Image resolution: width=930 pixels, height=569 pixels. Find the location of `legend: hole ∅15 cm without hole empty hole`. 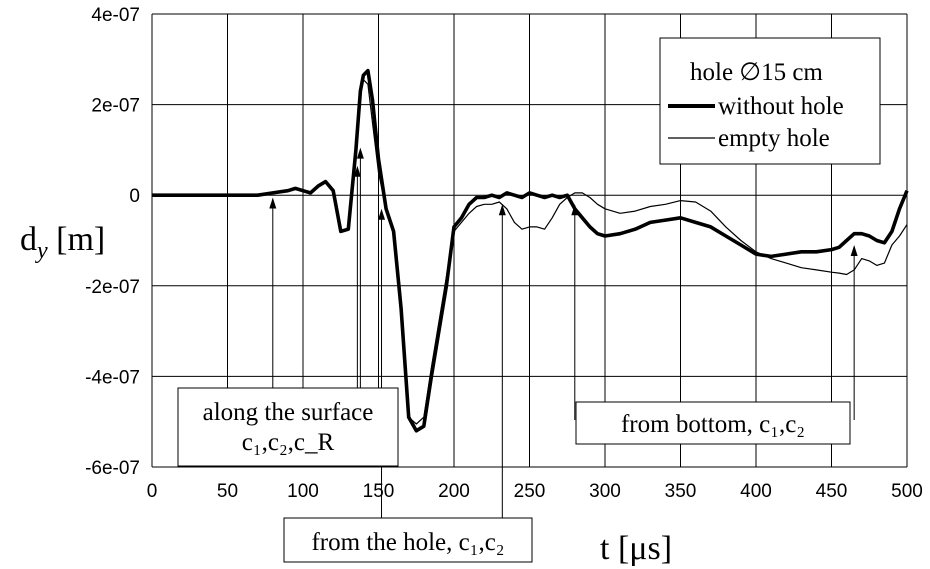

legend: hole ∅15 cm without hole empty hole is located at coordinates (770, 101).